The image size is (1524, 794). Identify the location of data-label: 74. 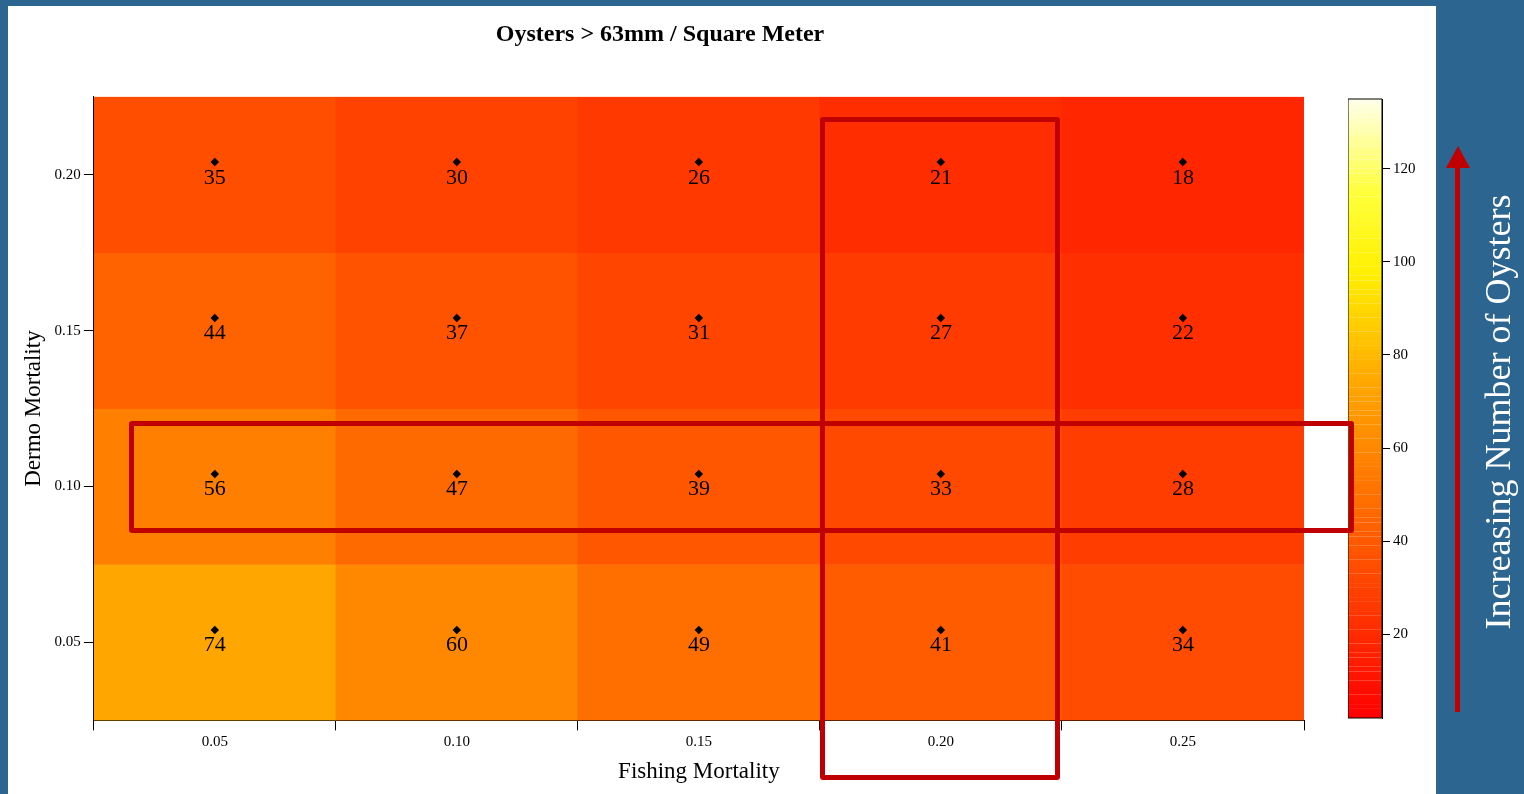
(214, 644).